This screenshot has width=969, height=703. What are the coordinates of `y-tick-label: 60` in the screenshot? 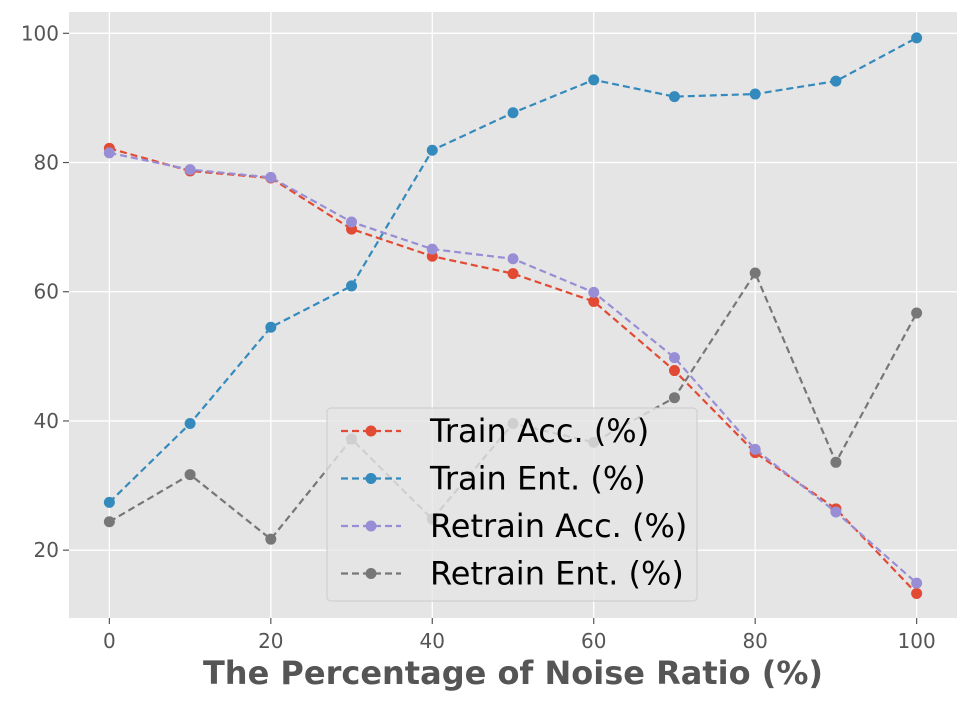 It's located at (46, 292).